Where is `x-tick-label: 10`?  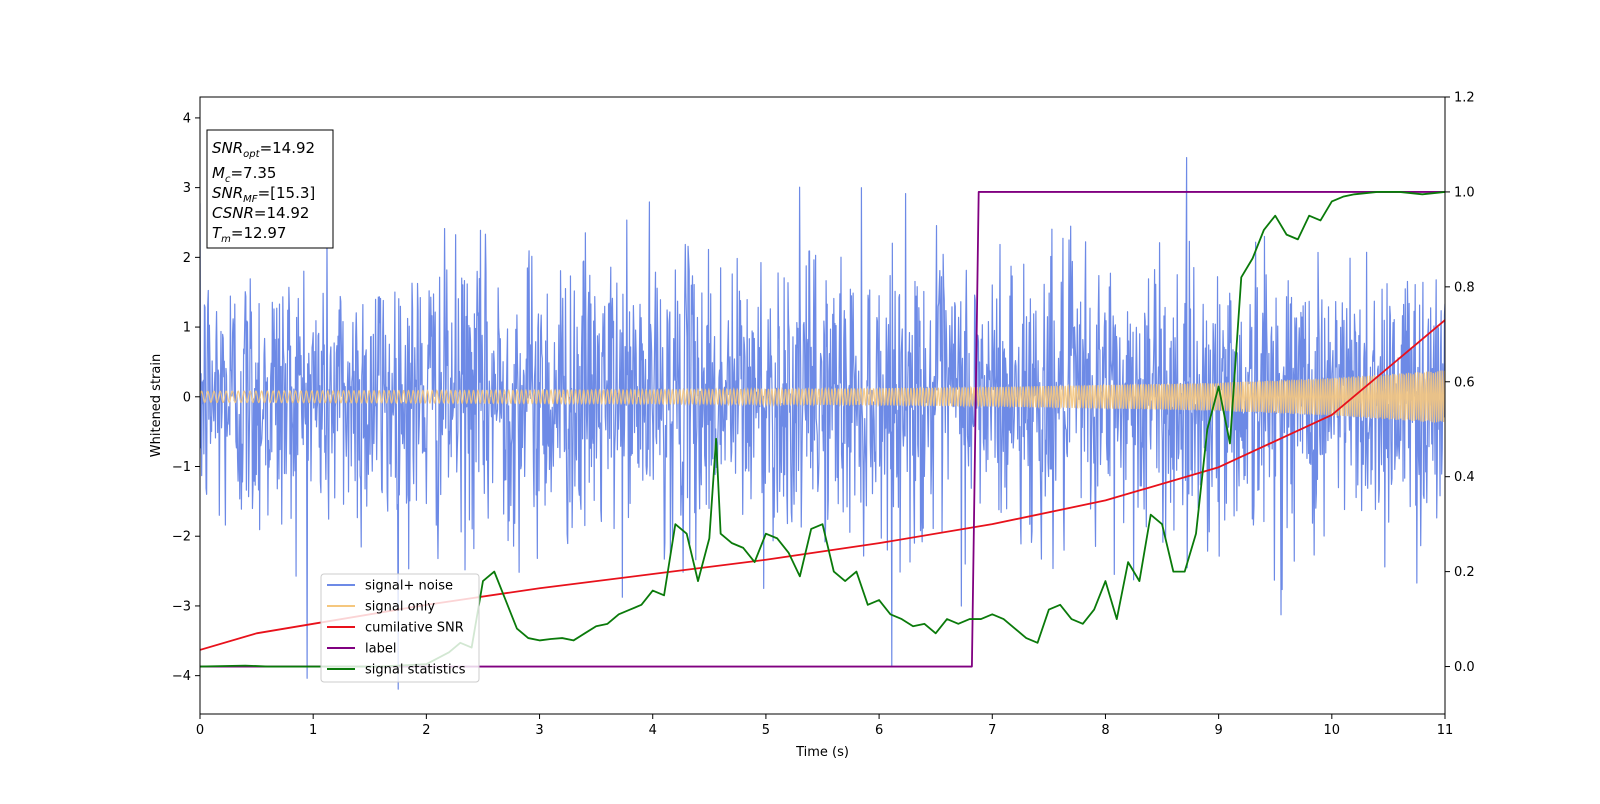 x-tick-label: 10 is located at coordinates (1332, 730).